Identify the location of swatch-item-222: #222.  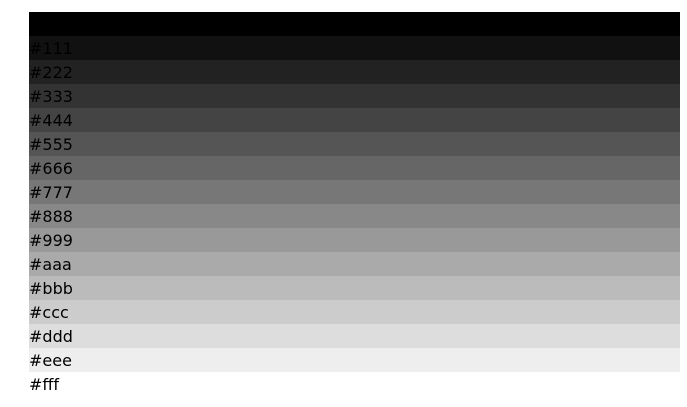
(354, 72).